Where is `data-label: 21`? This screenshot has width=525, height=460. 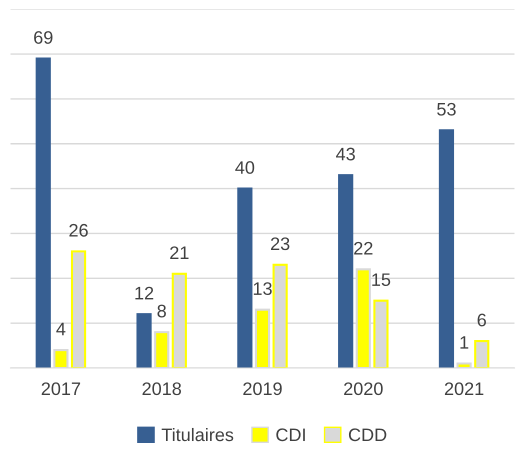
data-label: 21 is located at coordinates (179, 252).